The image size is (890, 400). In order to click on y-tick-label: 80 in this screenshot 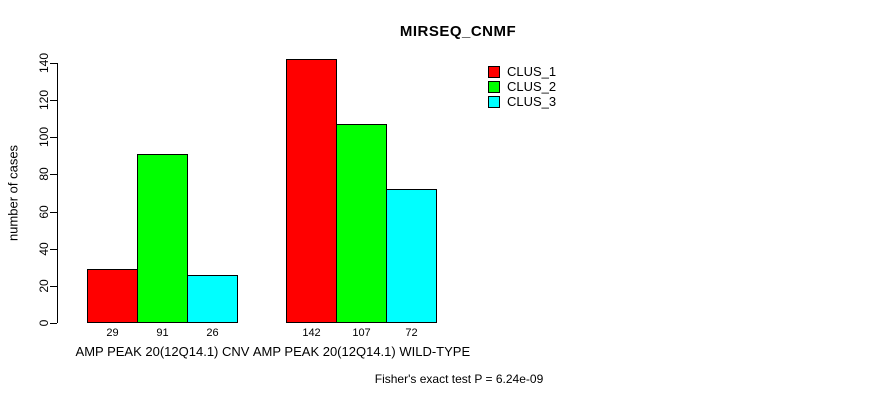, I will do `click(44, 174)`.